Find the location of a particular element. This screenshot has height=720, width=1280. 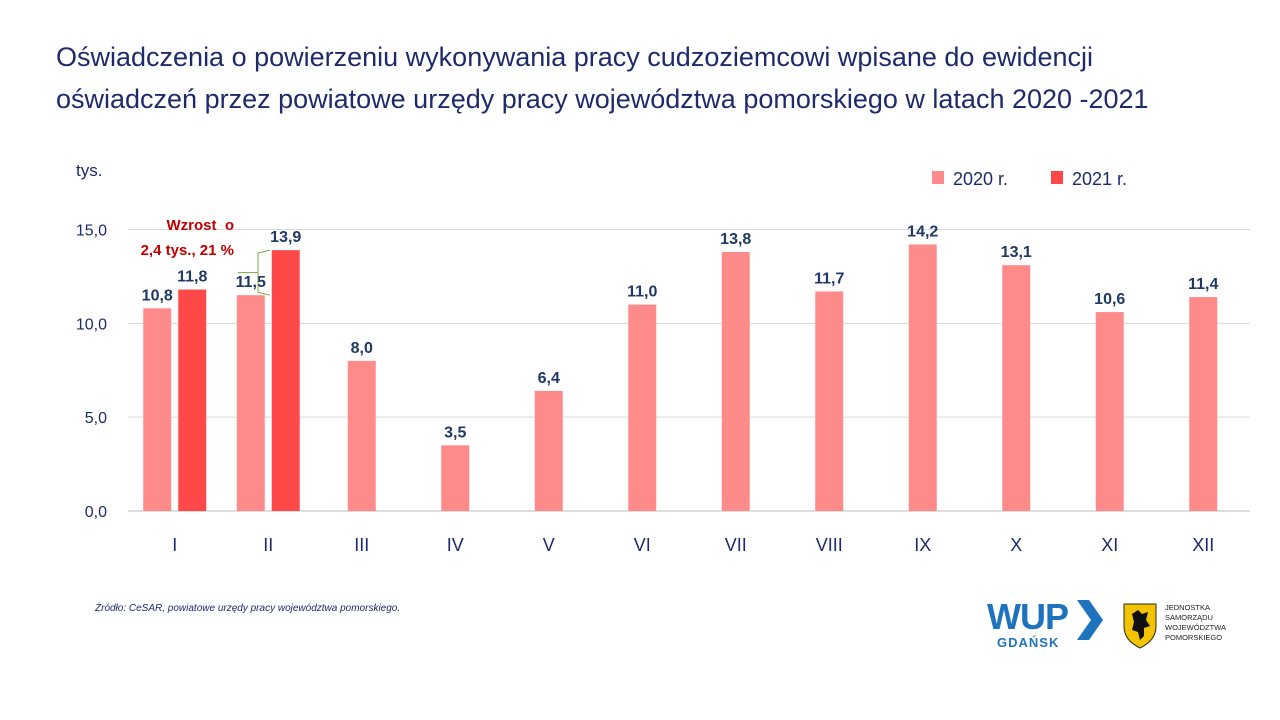

annotation-line-2: 2,4 tys., 21 % is located at coordinates (187, 250).